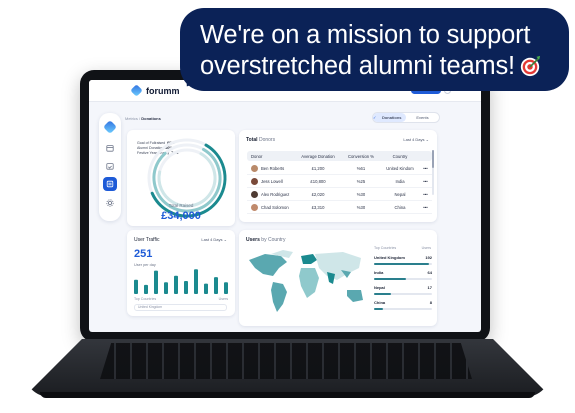  What do you see at coordinates (257, 156) in the screenshot?
I see `column-header: Donor` at bounding box center [257, 156].